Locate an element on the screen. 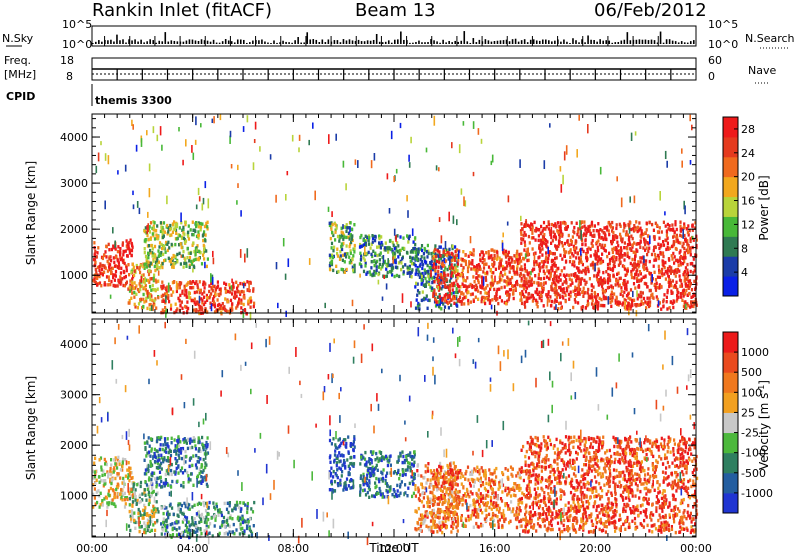  nsearch-label: N.Search is located at coordinates (770, 38).